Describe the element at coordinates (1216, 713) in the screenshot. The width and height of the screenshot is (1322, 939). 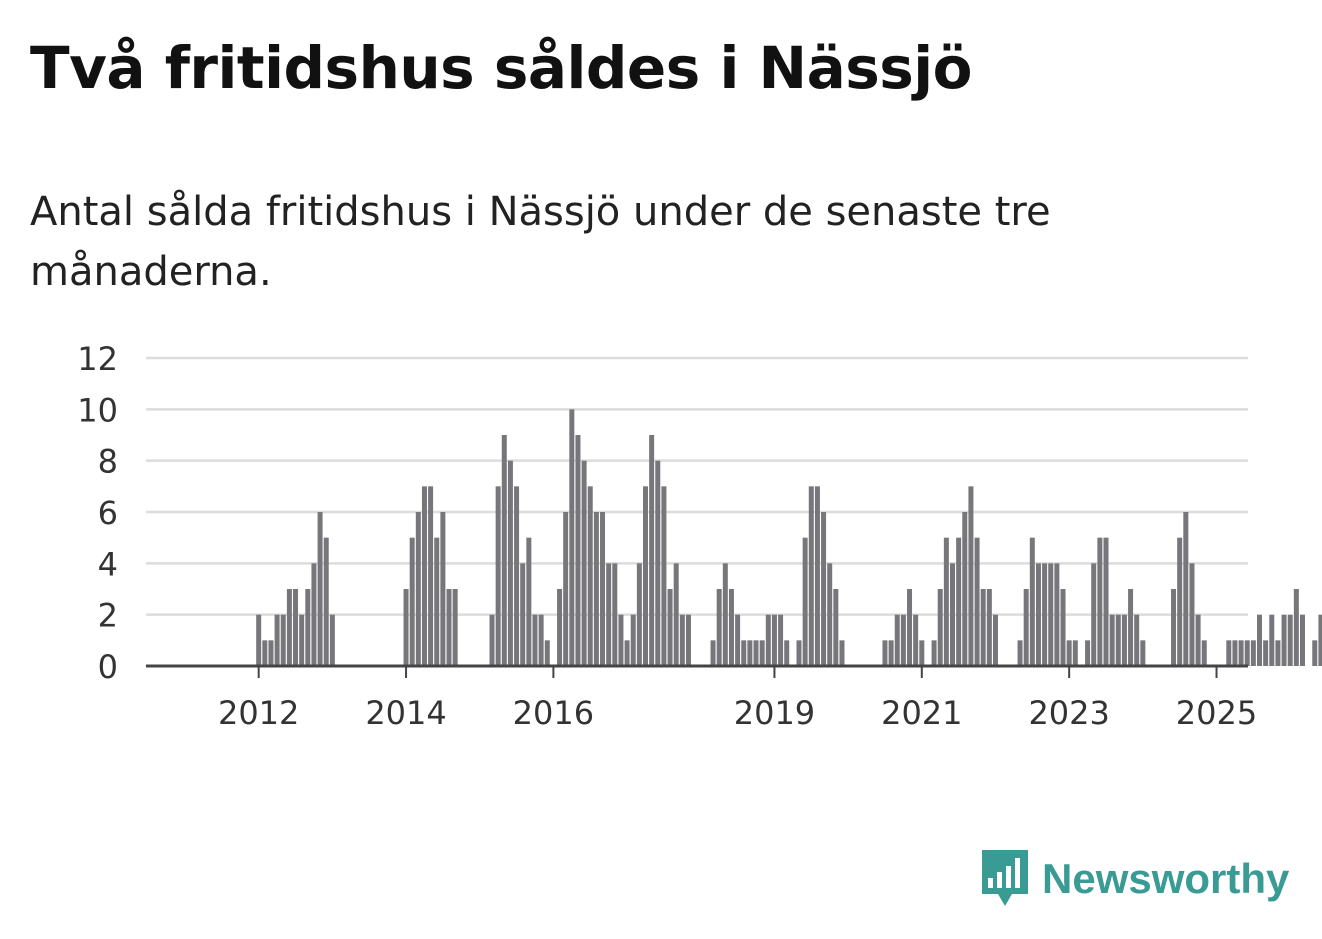
I see `x-tick-label: 2025` at that location.